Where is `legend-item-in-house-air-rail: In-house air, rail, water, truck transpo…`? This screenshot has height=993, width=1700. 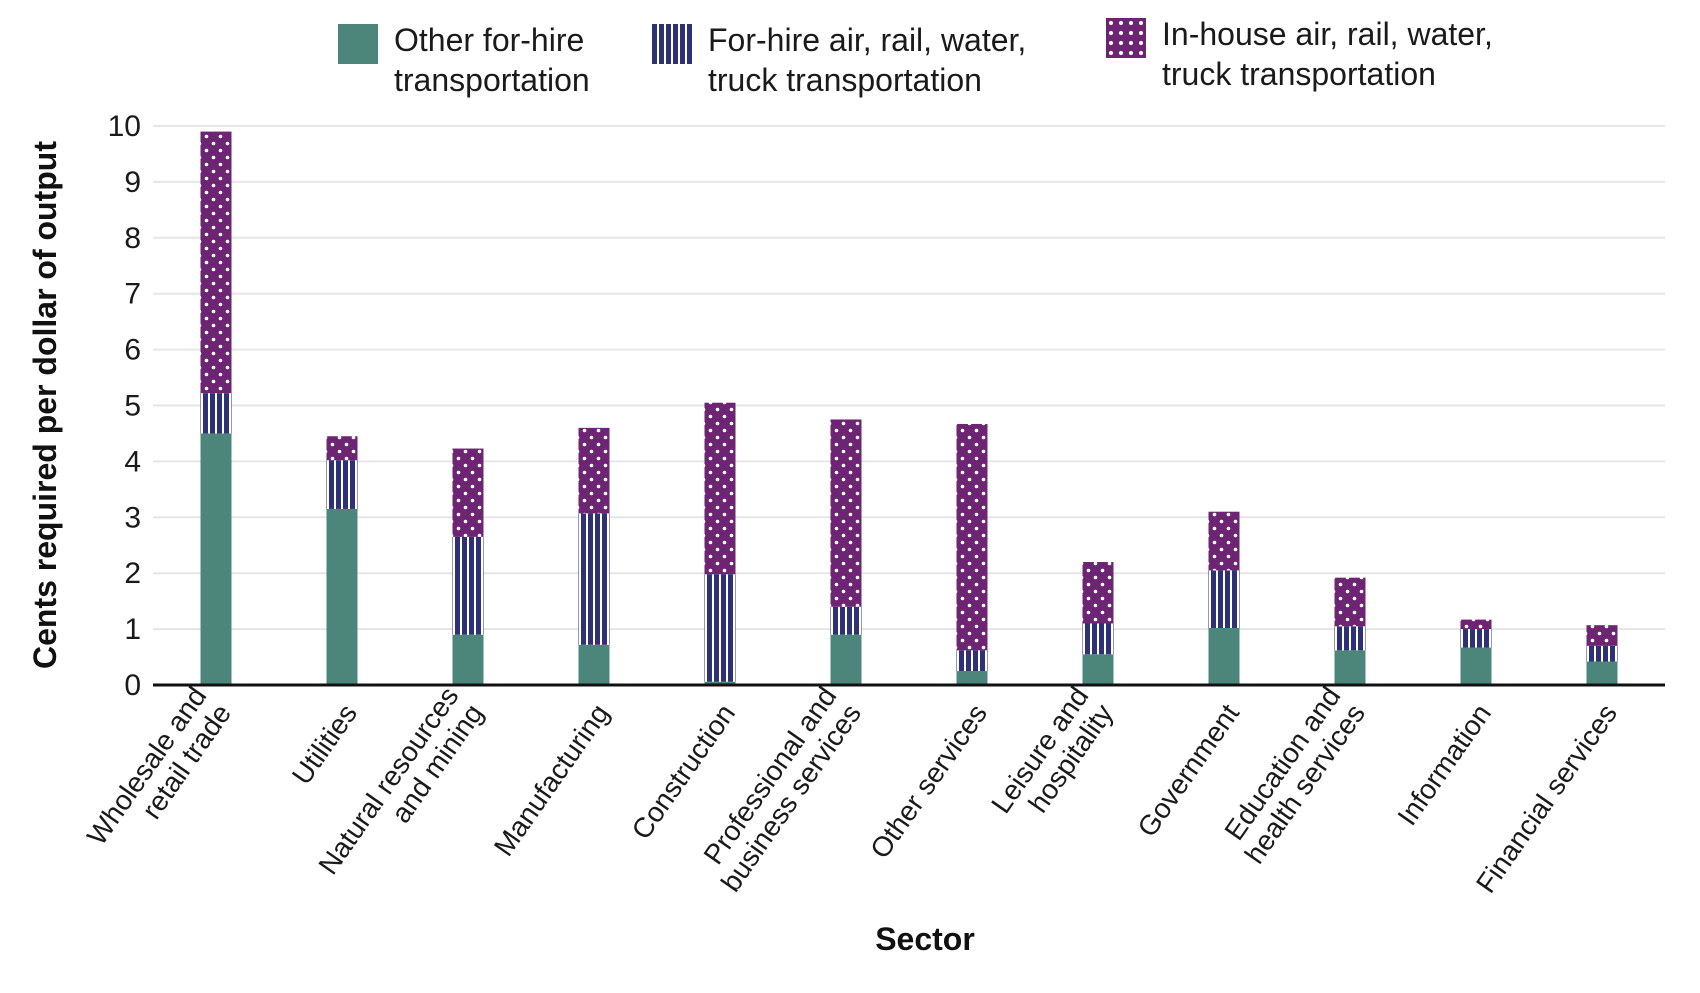
legend-item-in-house-air-rail: In-house air, rail, water, truck transpo… is located at coordinates (1299, 54).